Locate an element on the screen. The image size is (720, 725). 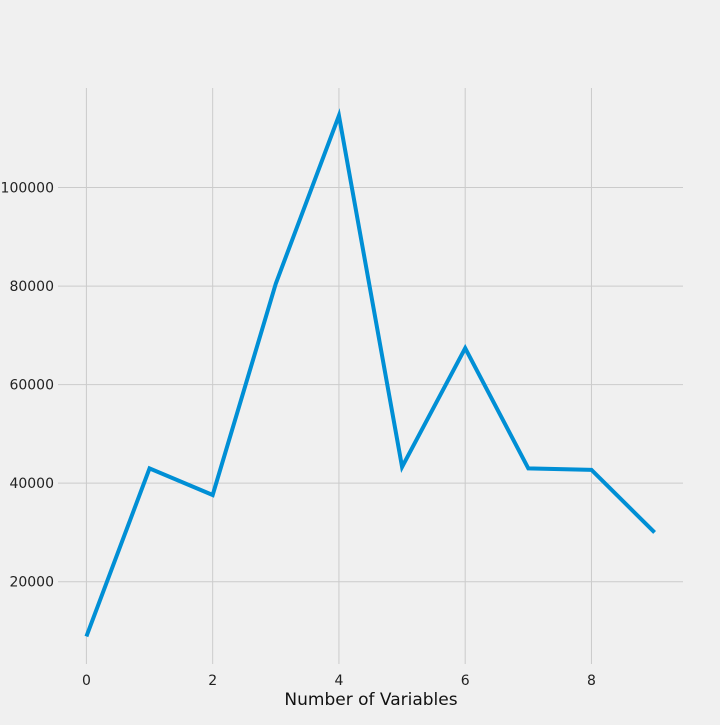
x-tick-label: 8 is located at coordinates (591, 681).